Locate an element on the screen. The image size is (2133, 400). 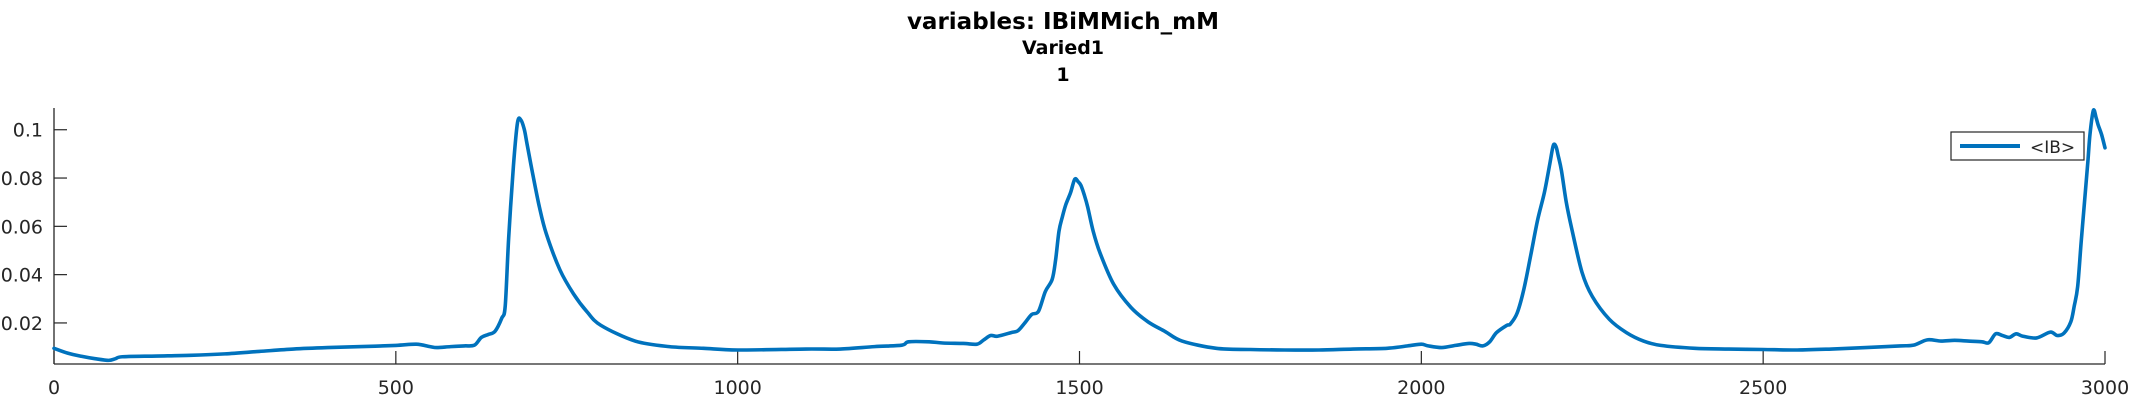
legend-label-ib: <IB> is located at coordinates (2052, 148).